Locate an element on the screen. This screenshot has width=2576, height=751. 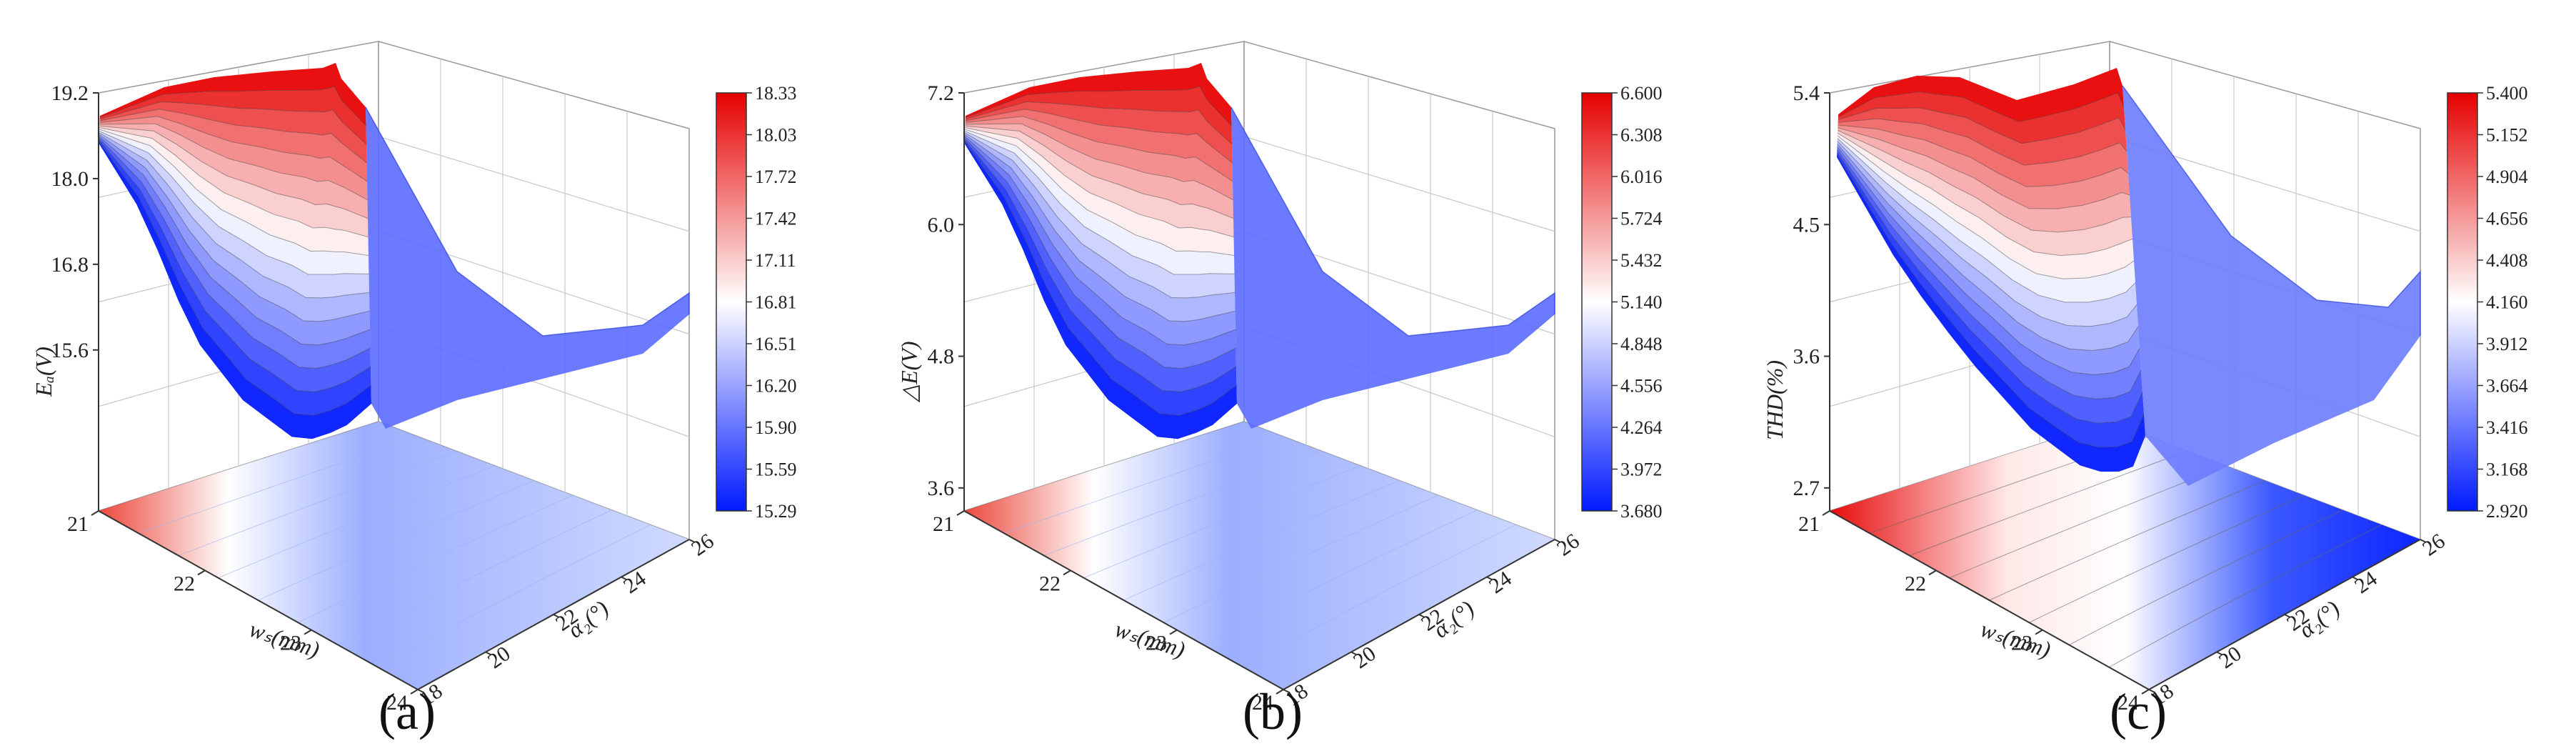
floor-contour-map is located at coordinates (394, 556).